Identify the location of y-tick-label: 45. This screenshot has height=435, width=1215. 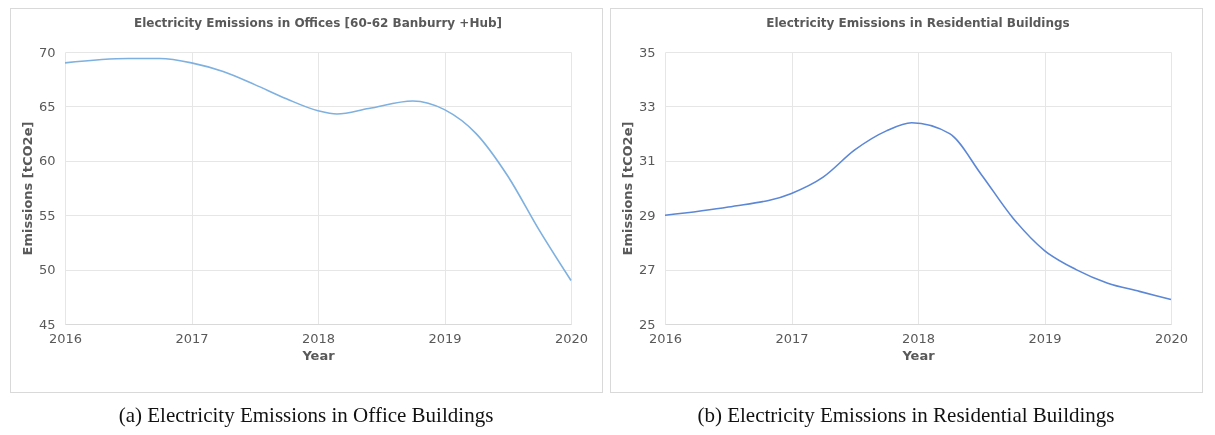
(47, 324).